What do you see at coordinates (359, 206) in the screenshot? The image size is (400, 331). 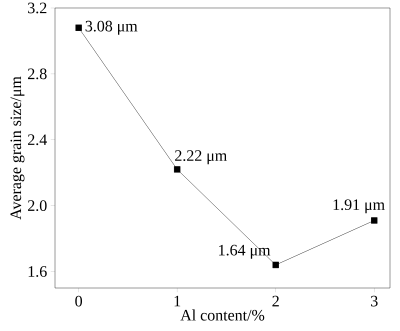 I see `data-label: 1.91 μm` at bounding box center [359, 206].